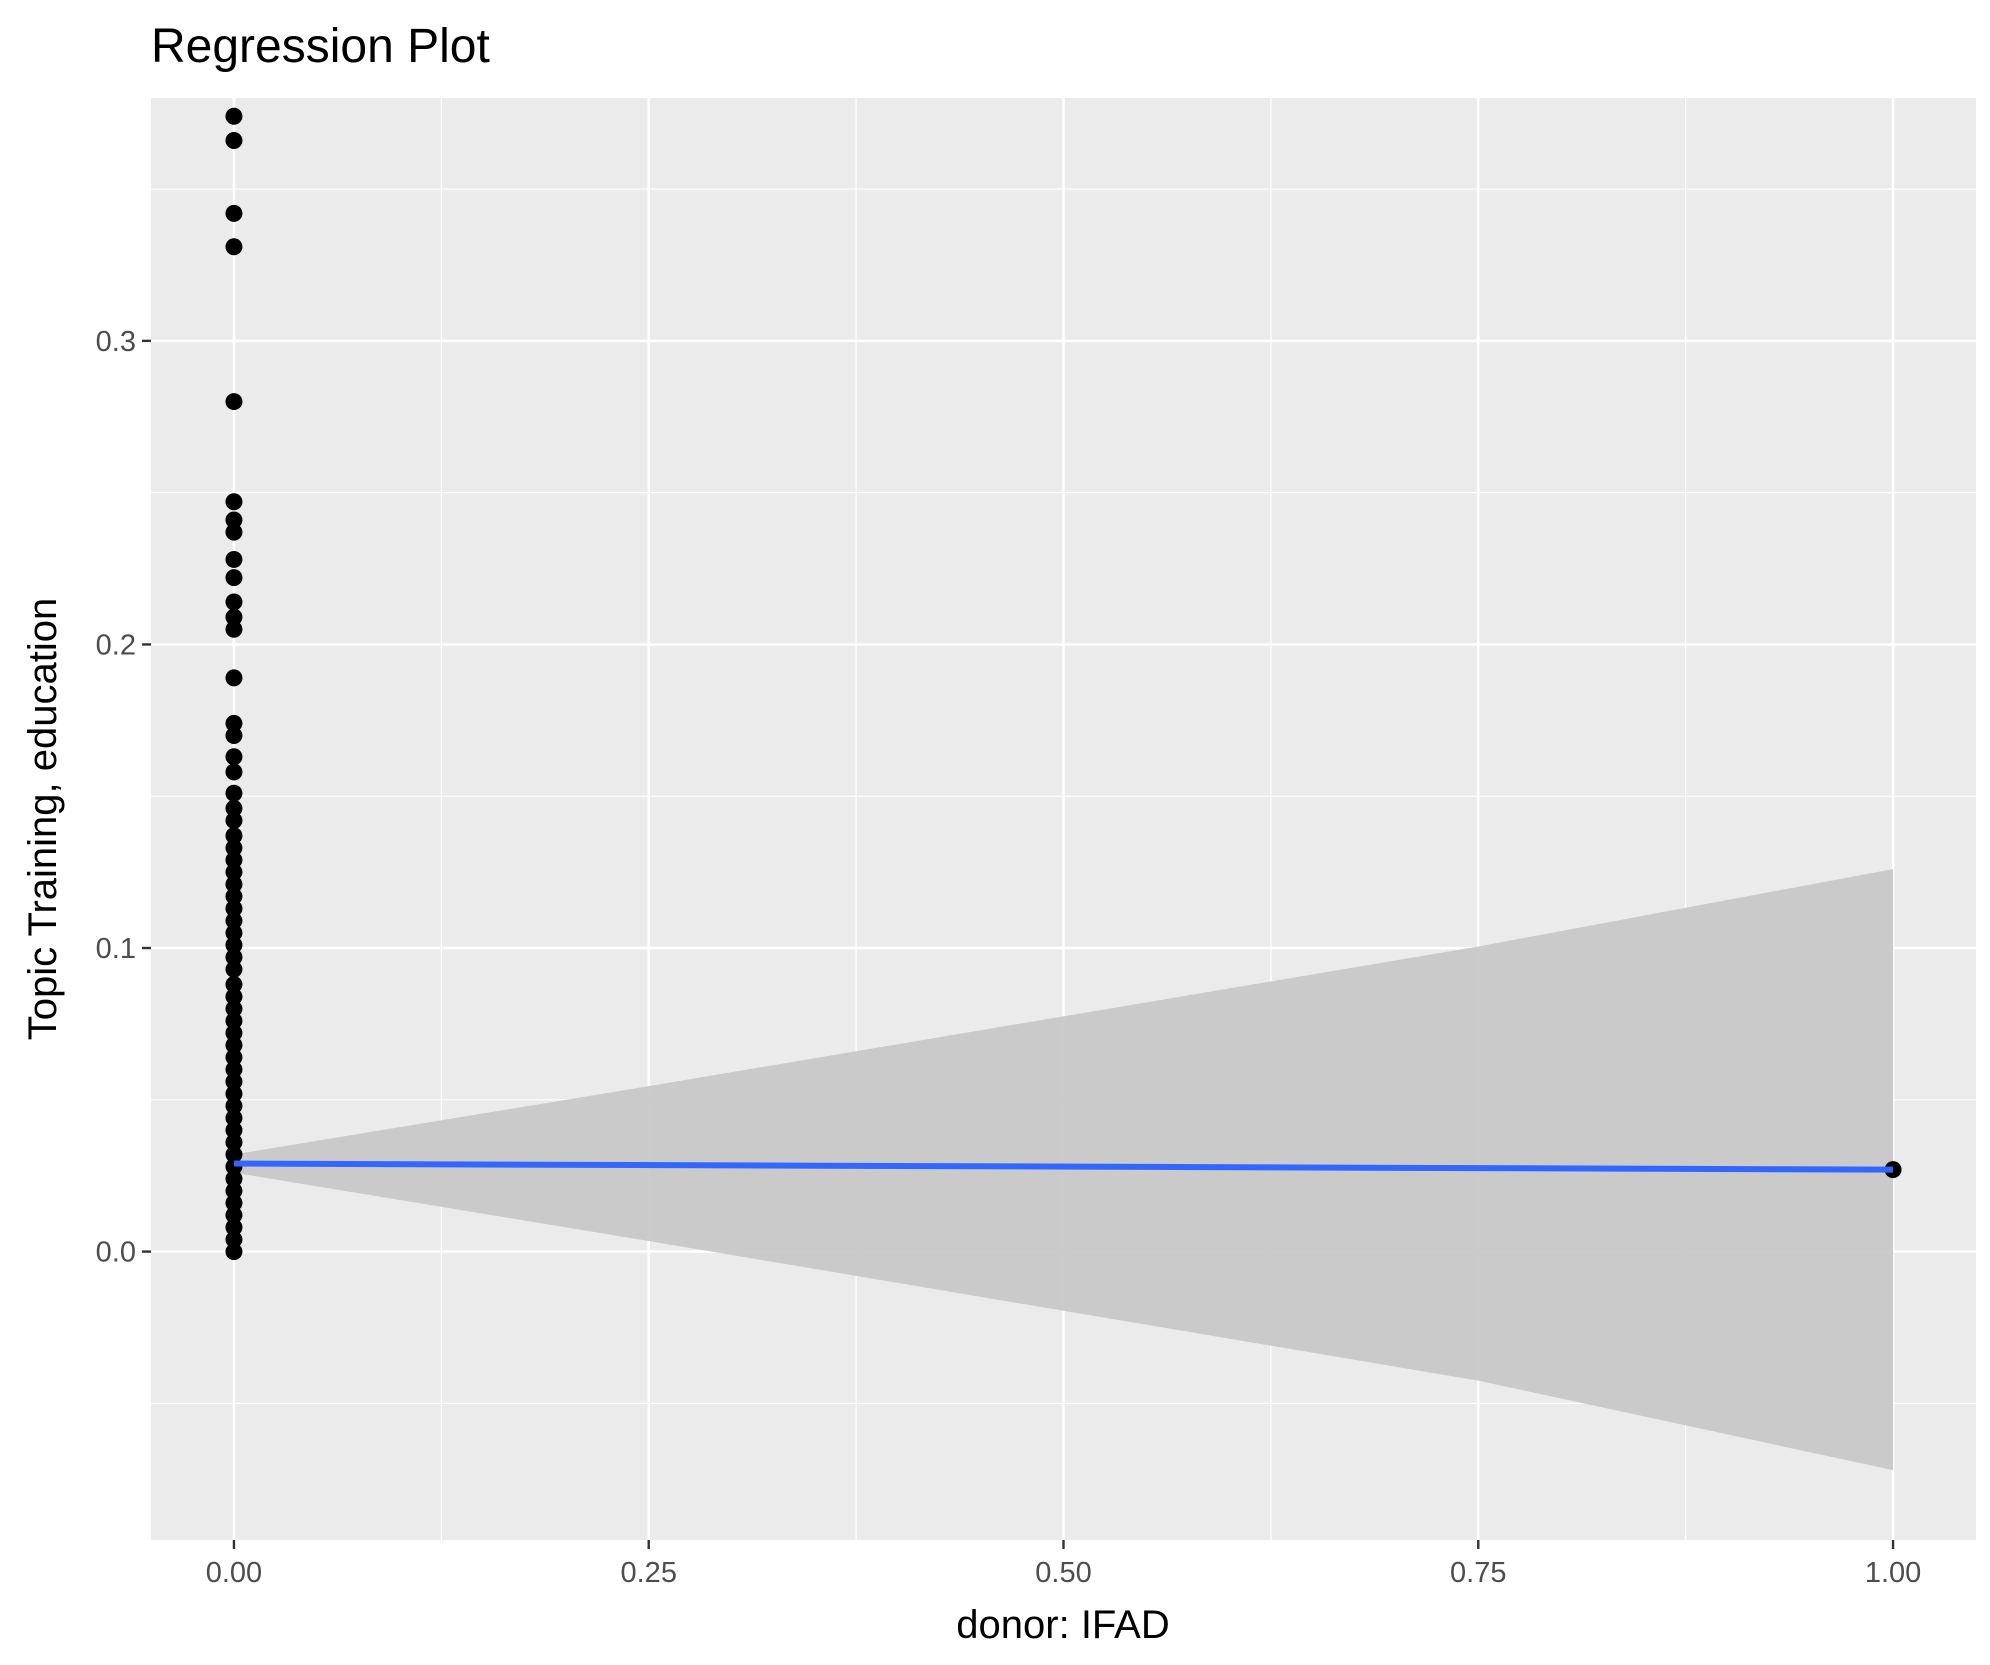 Image resolution: width=1990 pixels, height=1665 pixels. Describe the element at coordinates (116, 949) in the screenshot. I see `y-tick-label: 0.1` at that location.